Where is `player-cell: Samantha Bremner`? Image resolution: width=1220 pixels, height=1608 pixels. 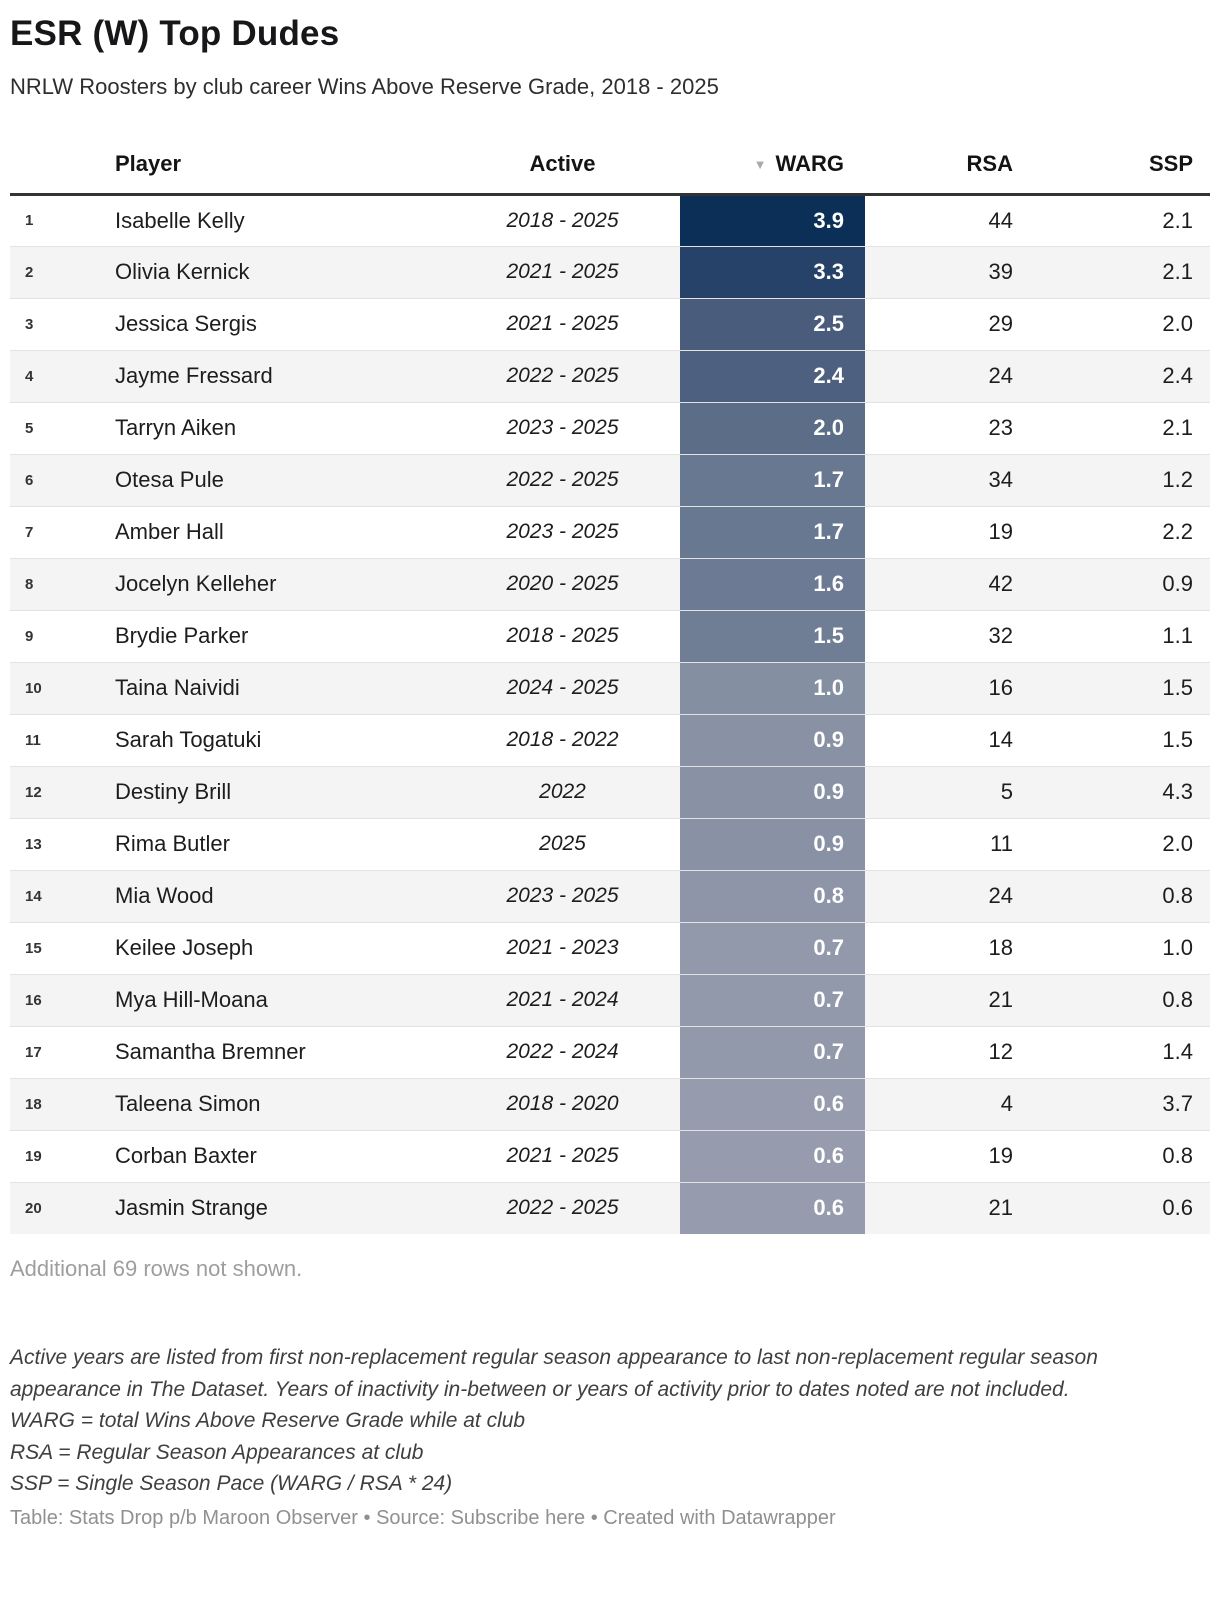
player-cell: Samantha Bremner is located at coordinates (280, 1051).